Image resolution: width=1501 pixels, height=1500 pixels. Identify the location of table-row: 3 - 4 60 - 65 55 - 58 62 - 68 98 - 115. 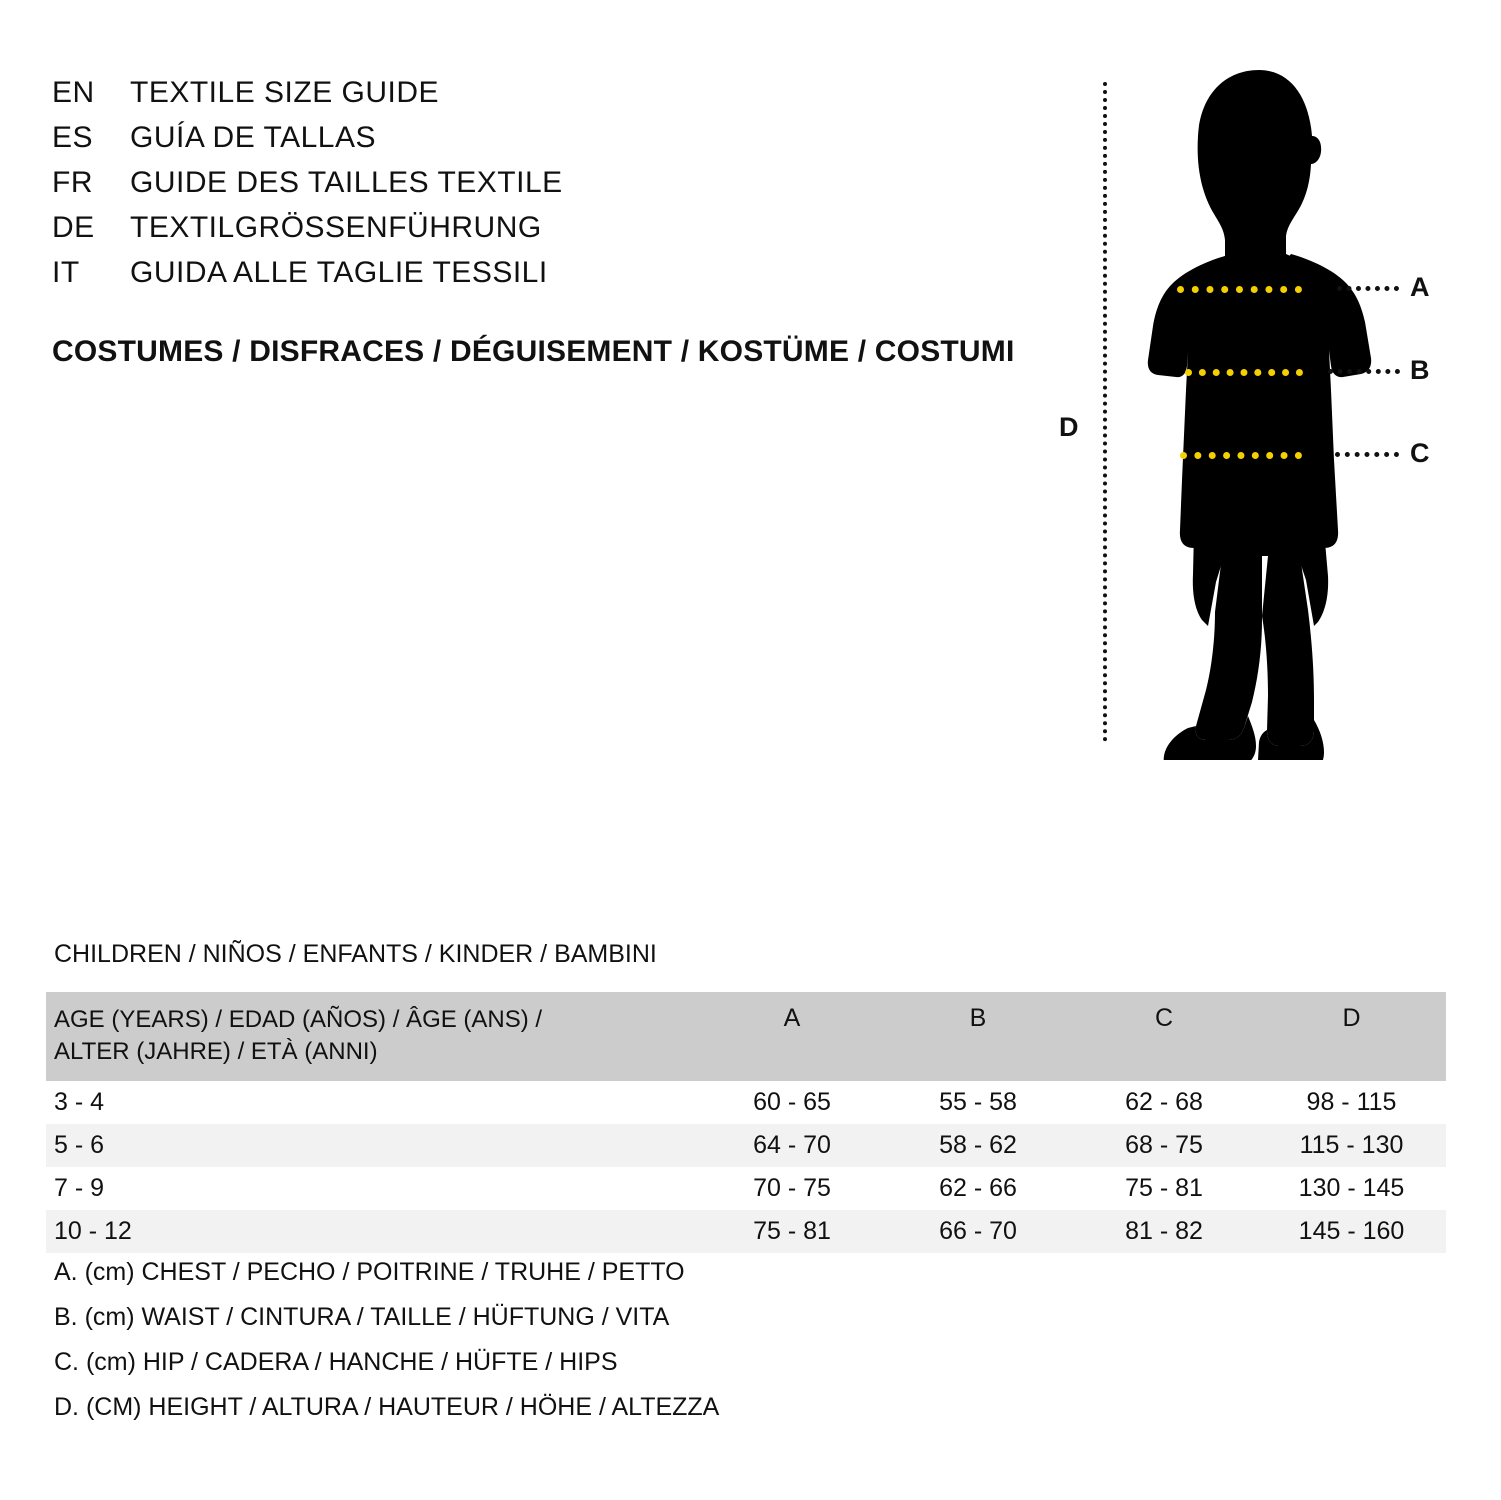
(746, 1102).